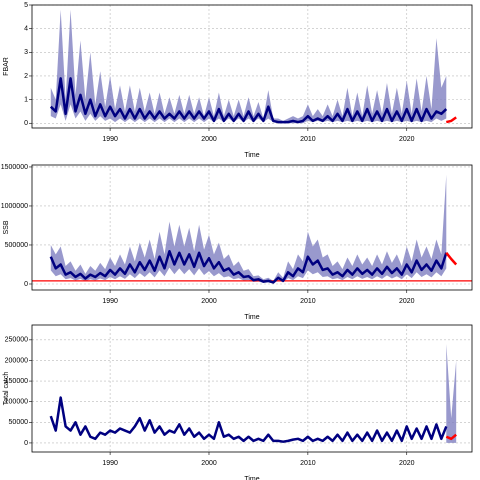 The width and height of the screenshot is (480, 480). Describe the element at coordinates (16, 360) in the screenshot. I see `y-tick-label: 200000` at that location.